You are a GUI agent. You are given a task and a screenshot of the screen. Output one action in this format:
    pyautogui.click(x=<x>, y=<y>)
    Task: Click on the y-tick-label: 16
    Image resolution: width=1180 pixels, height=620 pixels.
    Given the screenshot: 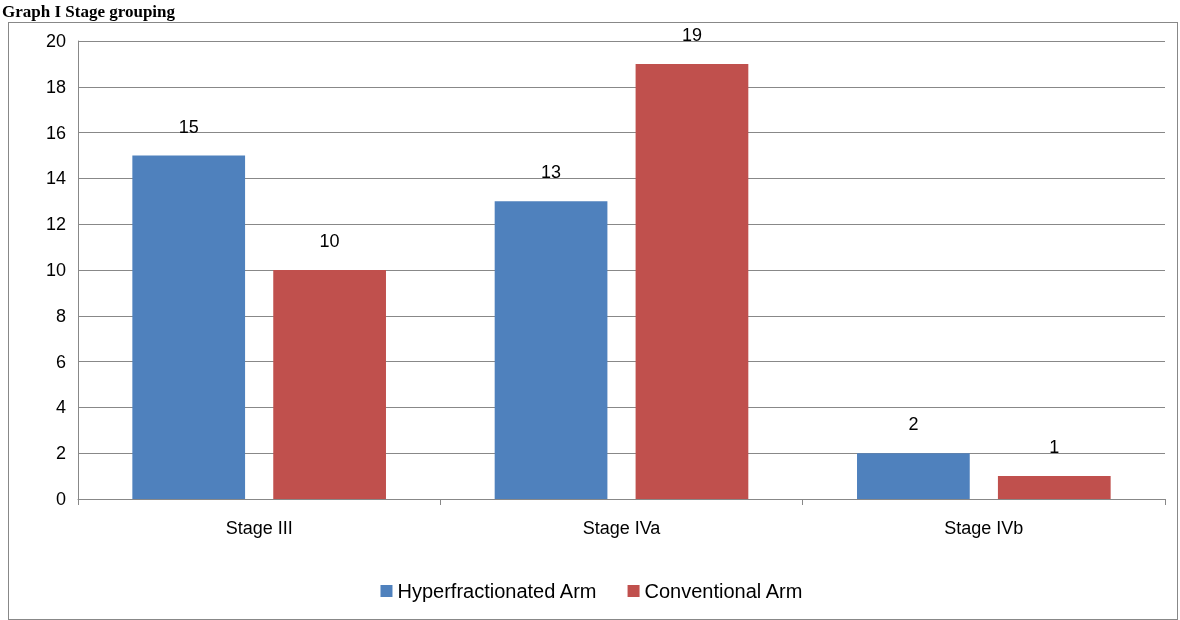 What is the action you would take?
    pyautogui.click(x=55, y=132)
    